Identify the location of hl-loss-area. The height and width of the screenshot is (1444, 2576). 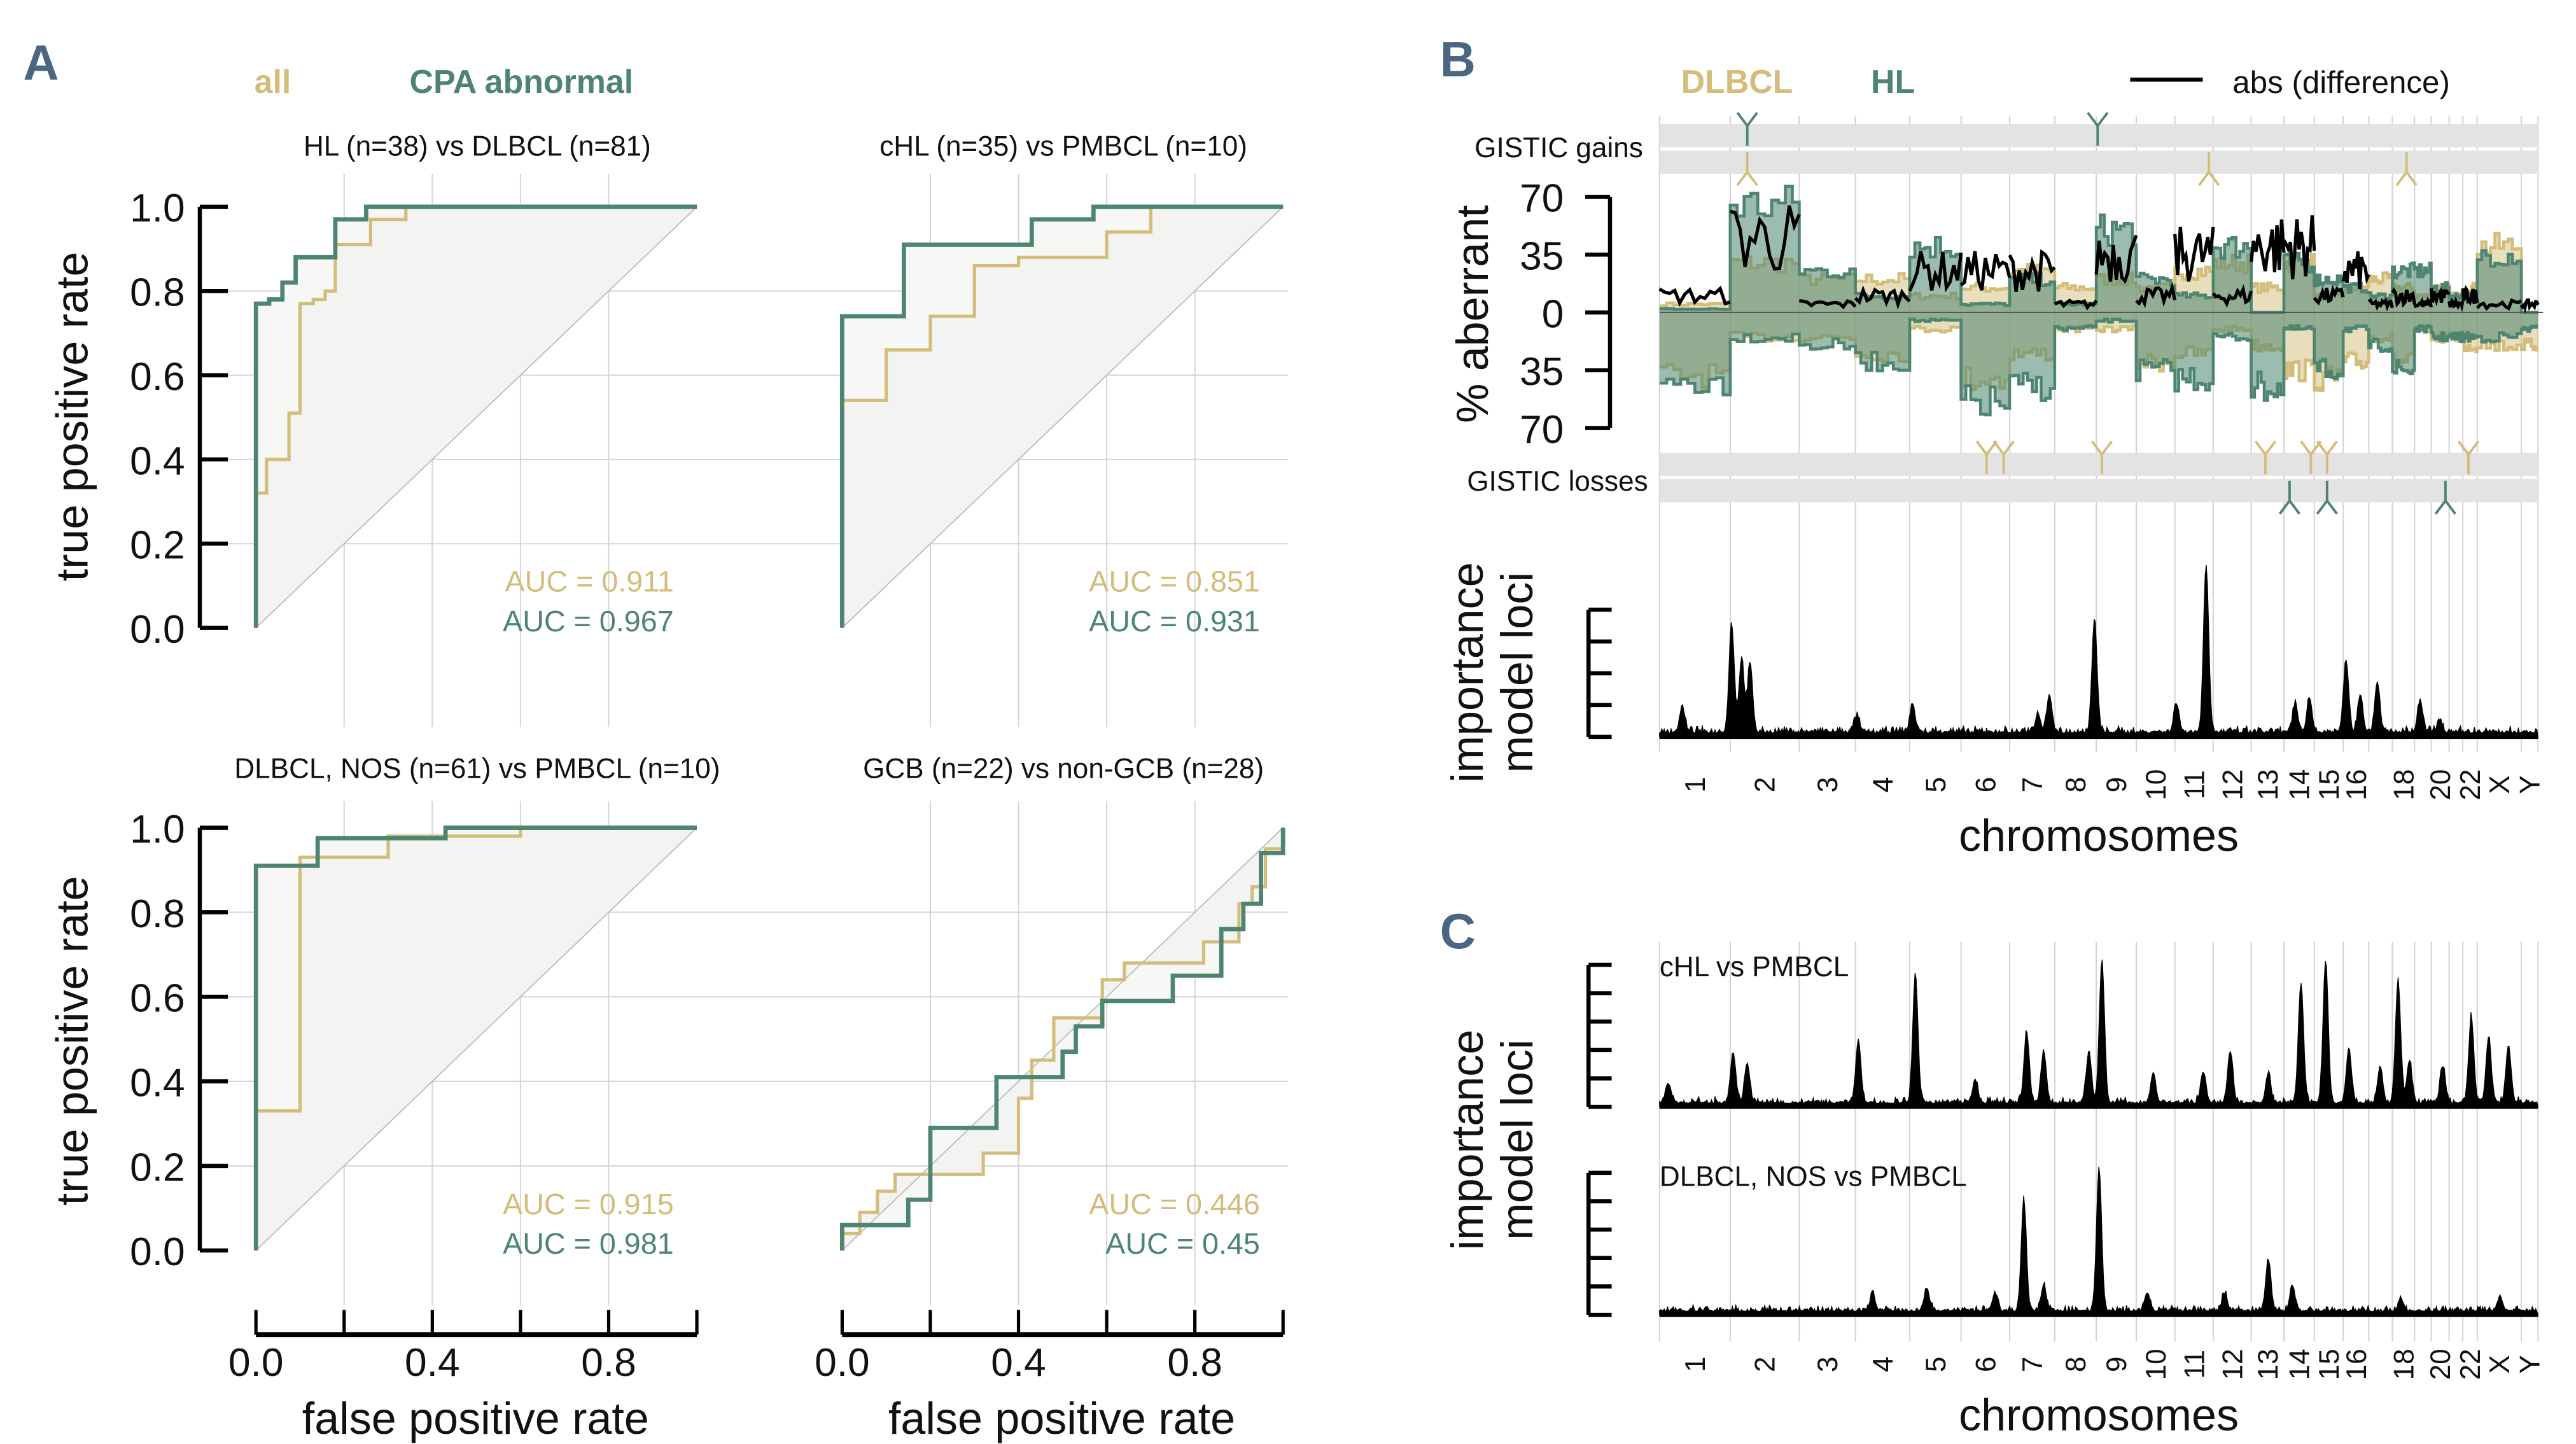
(2098, 363).